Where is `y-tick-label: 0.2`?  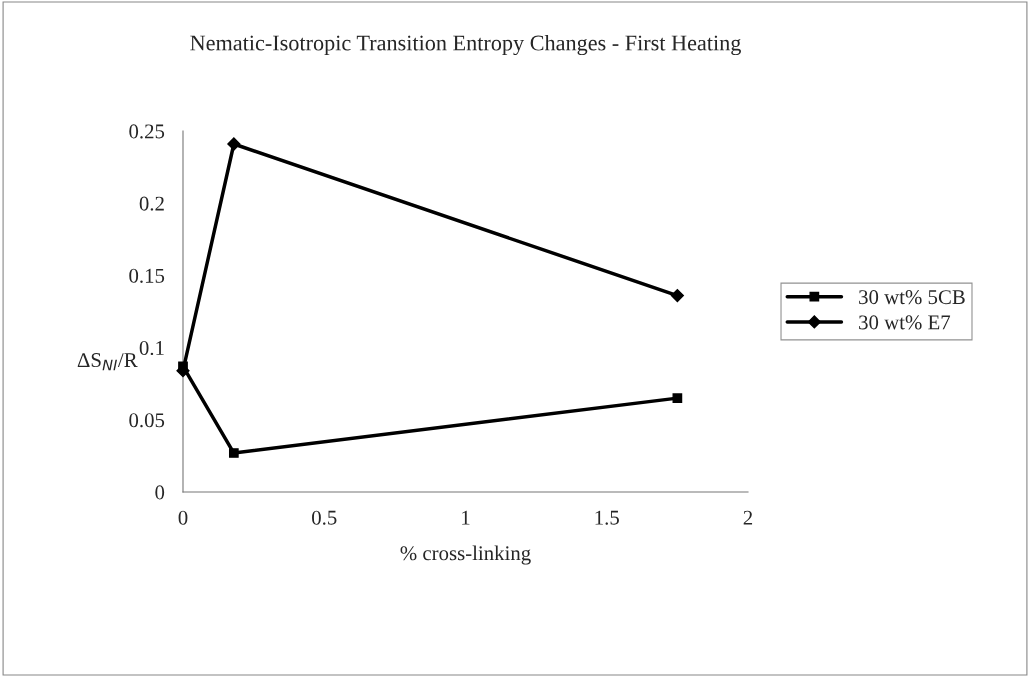
y-tick-label: 0.2 is located at coordinates (151, 203).